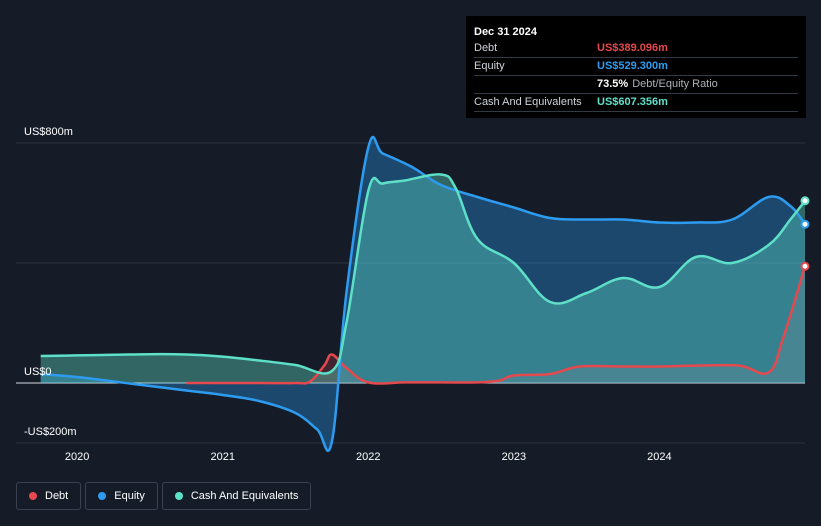  Describe the element at coordinates (50, 432) in the screenshot. I see `y-tick-label: -US$200m` at that location.